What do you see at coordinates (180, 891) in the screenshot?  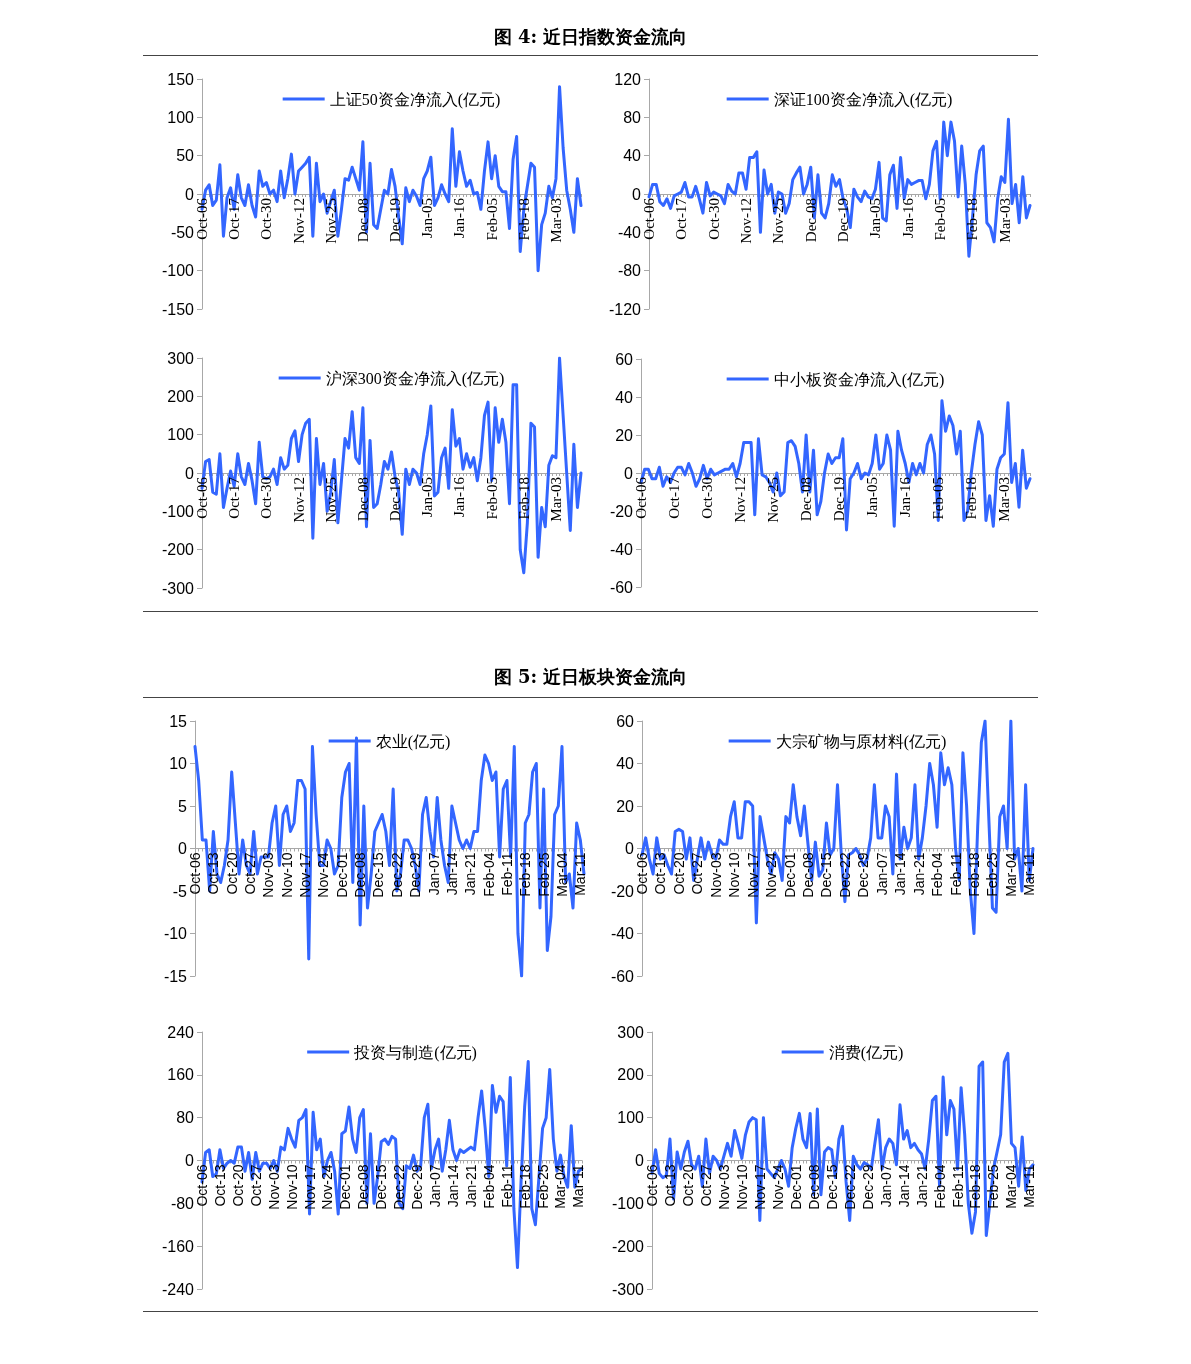 I see `y-tick-label: -5` at bounding box center [180, 891].